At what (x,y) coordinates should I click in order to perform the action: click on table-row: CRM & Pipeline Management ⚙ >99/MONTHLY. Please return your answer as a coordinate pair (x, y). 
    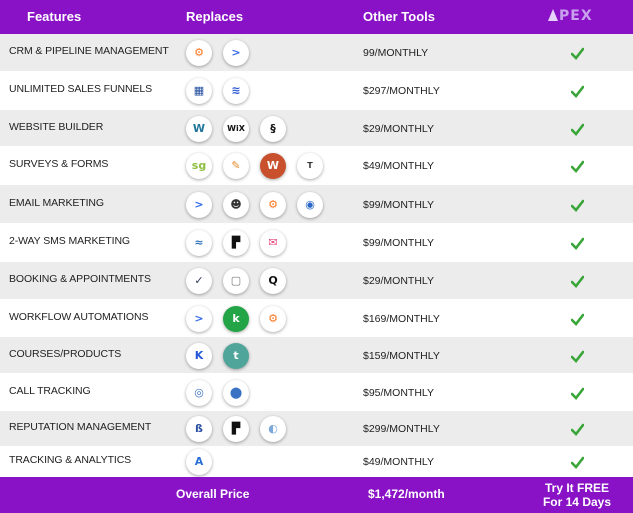
    Looking at the image, I should click on (316, 53).